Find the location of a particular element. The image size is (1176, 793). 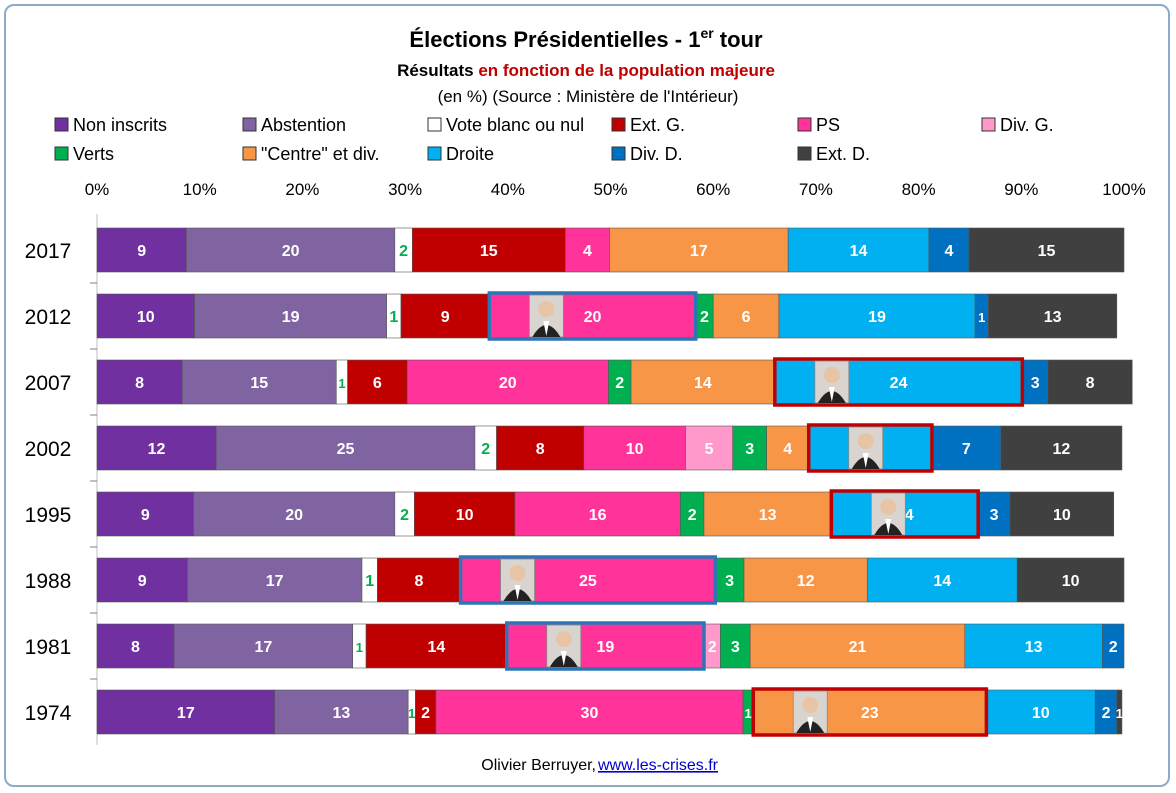

data-label: 8 is located at coordinates (419, 581).